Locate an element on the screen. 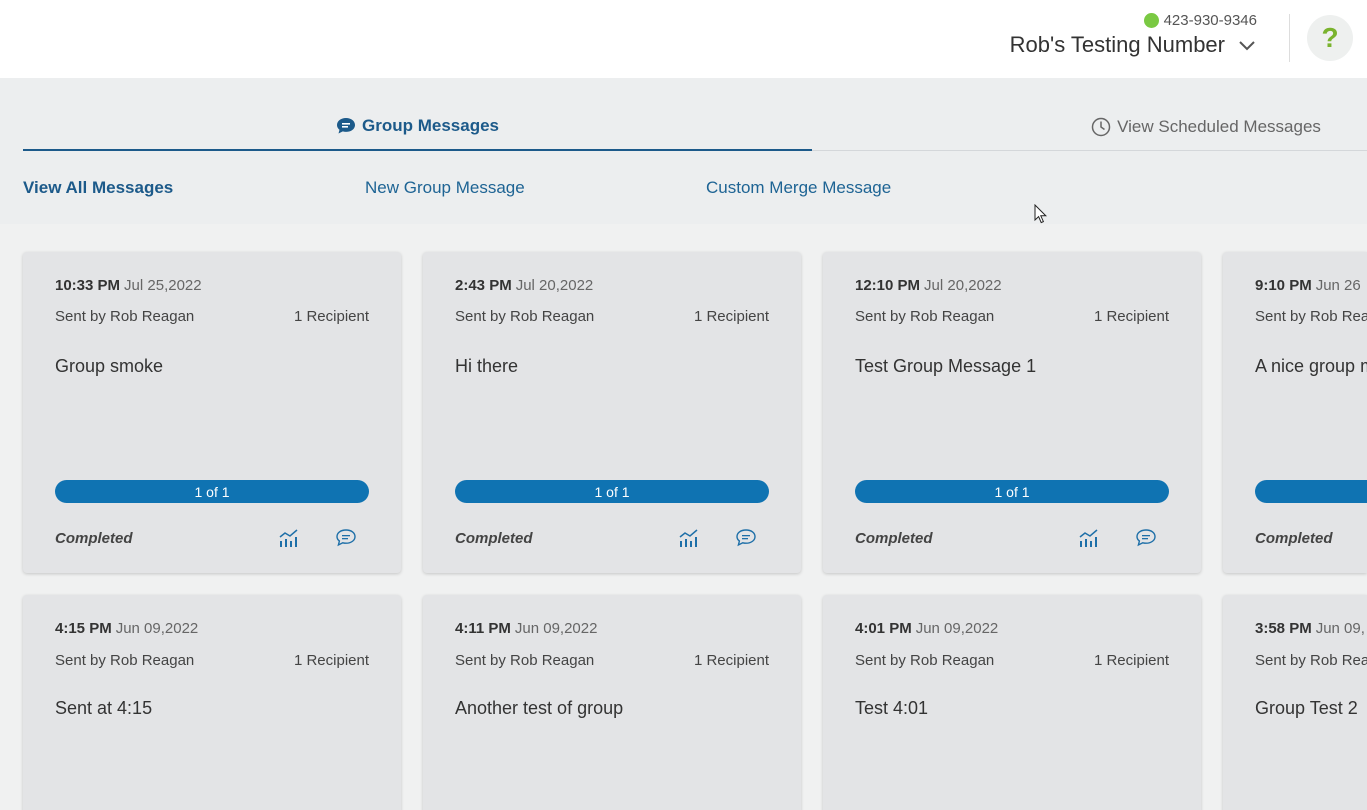 The width and height of the screenshot is (1367, 810). chevron-down-icon is located at coordinates (1247, 45).